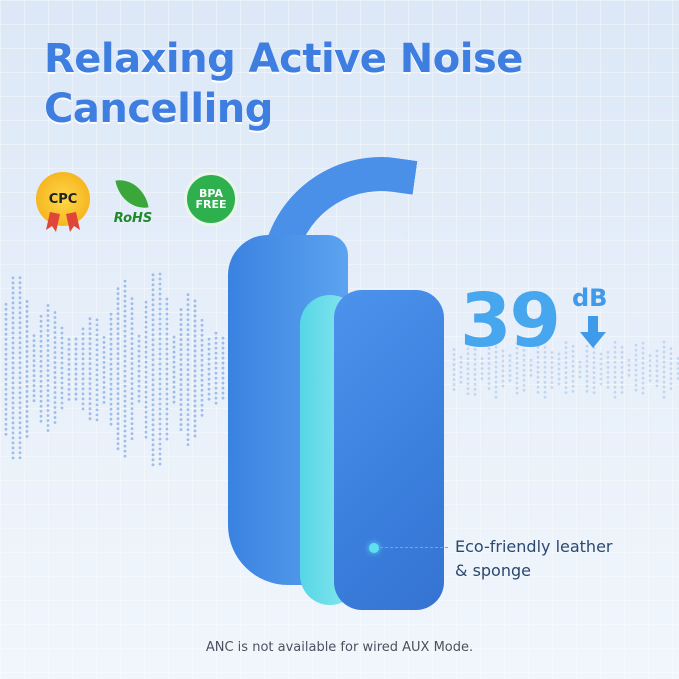 This screenshot has width=679, height=679. I want to click on noise-reduction-value: 39, so click(510, 321).